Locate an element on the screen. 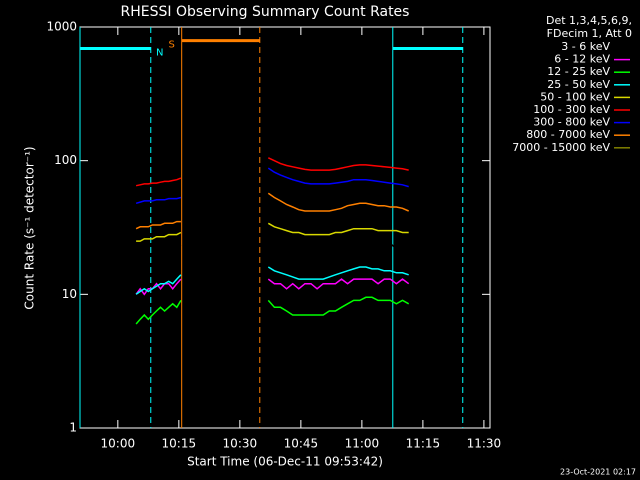  legend-label: 3 - 6 keV is located at coordinates (585, 46).